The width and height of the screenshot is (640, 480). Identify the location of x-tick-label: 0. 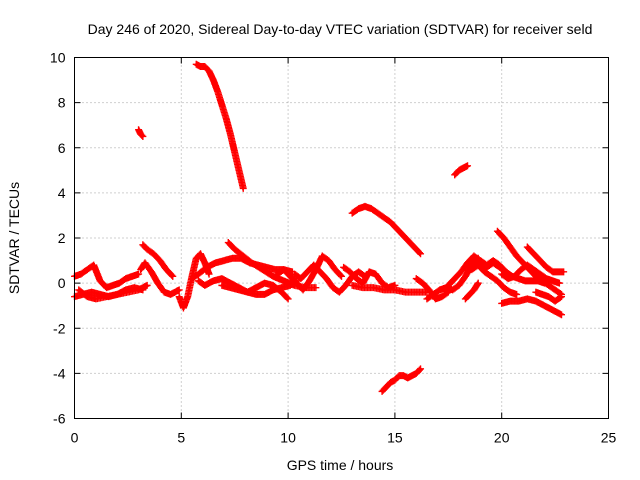
(75, 438).